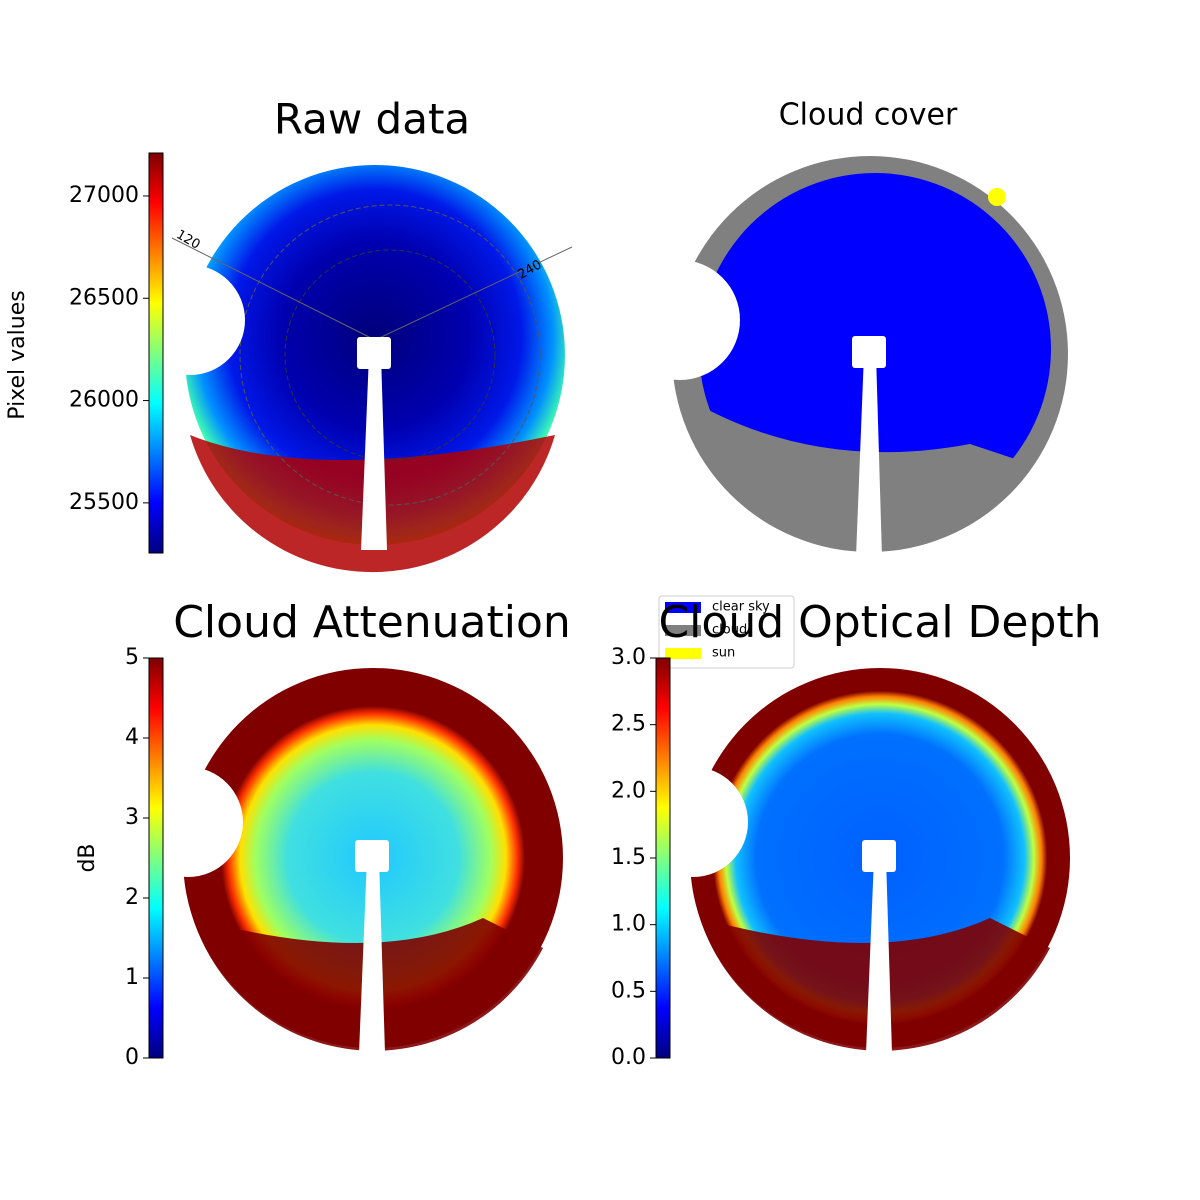 Image resolution: width=1200 pixels, height=1200 pixels. What do you see at coordinates (132, 737) in the screenshot?
I see `colorbar-tick-label: 4` at bounding box center [132, 737].